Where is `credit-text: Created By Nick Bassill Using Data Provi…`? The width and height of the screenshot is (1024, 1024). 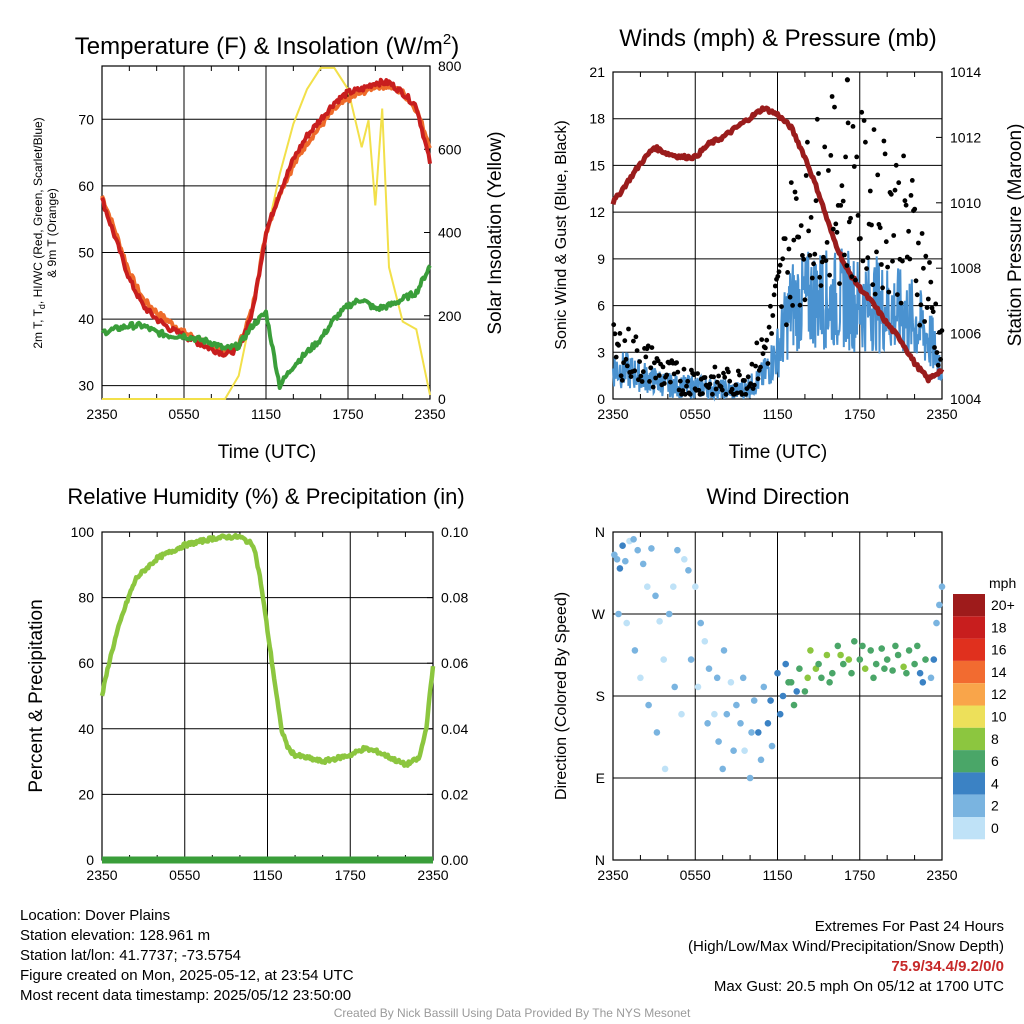 credit-text: Created By Nick Bassill Using Data Provi… is located at coordinates (512, 1013).